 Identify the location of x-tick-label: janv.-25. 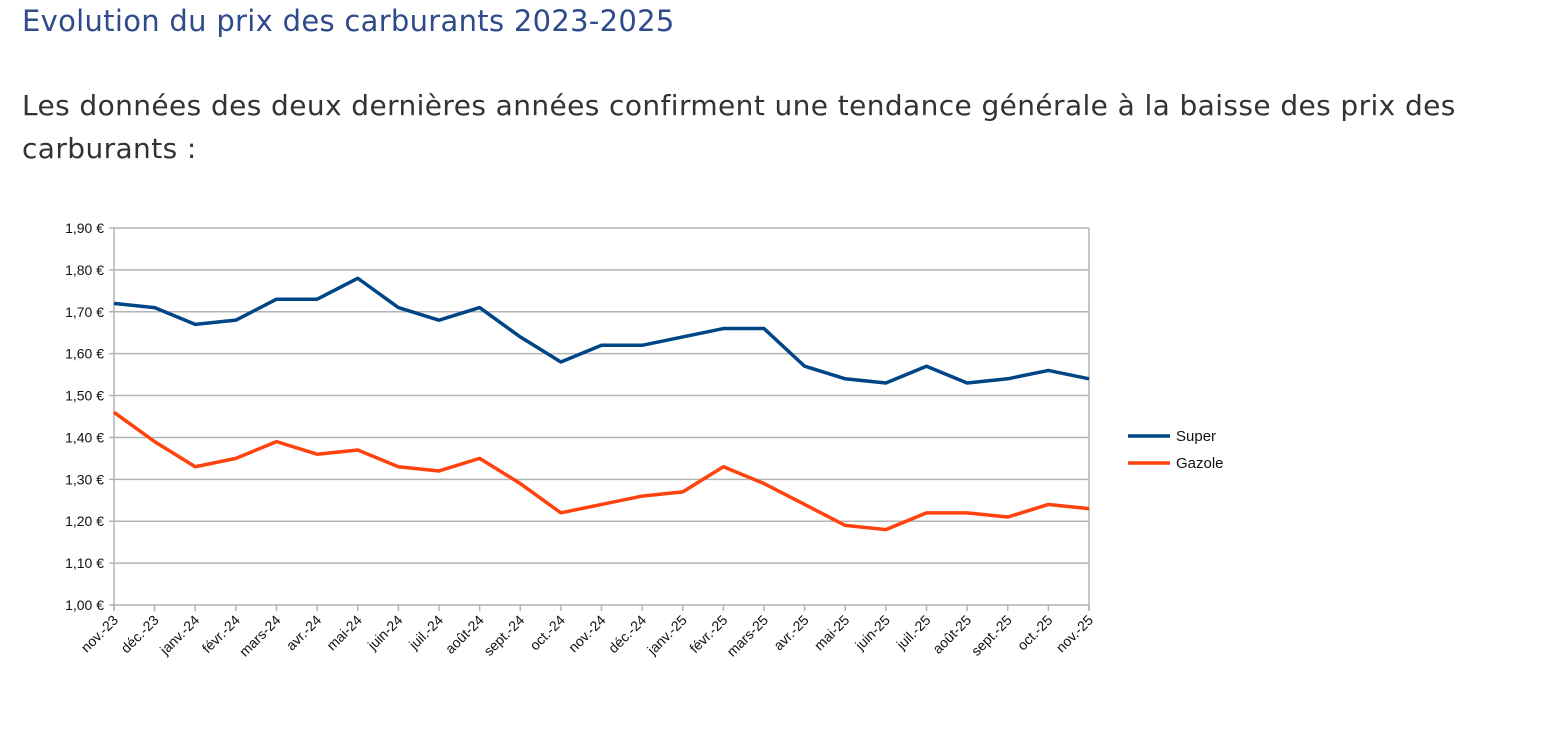
(666, 635).